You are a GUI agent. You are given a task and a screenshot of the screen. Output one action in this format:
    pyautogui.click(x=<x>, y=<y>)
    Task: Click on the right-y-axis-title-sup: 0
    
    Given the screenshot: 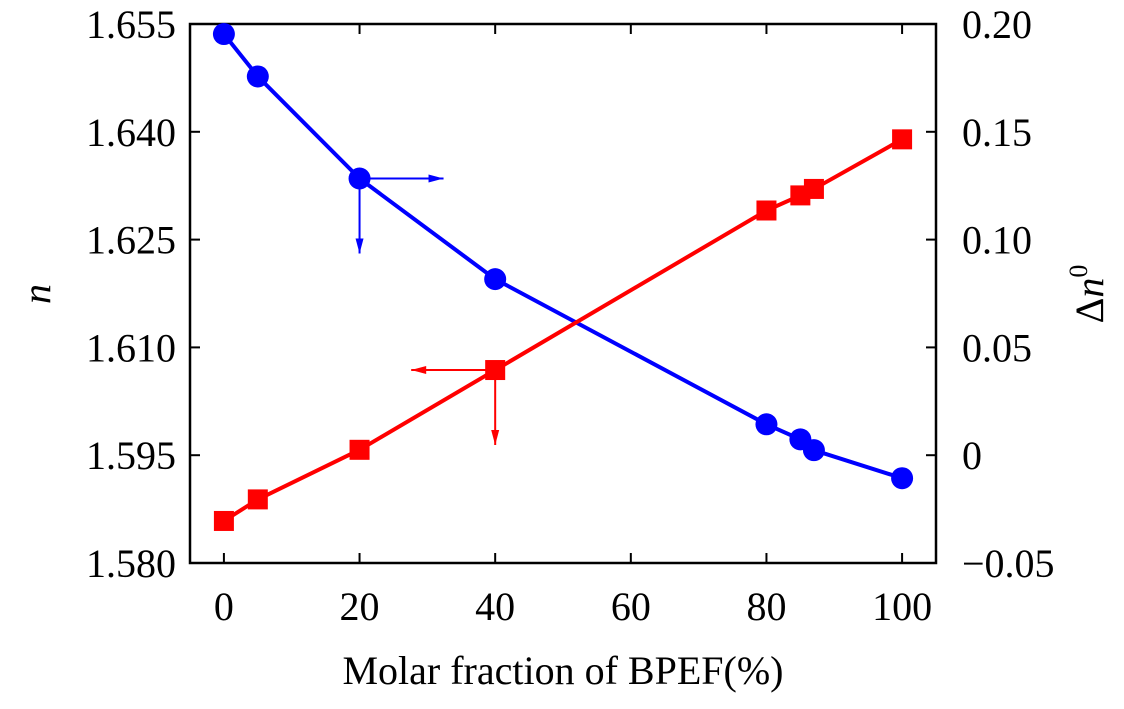 What is the action you would take?
    pyautogui.click(x=1078, y=271)
    